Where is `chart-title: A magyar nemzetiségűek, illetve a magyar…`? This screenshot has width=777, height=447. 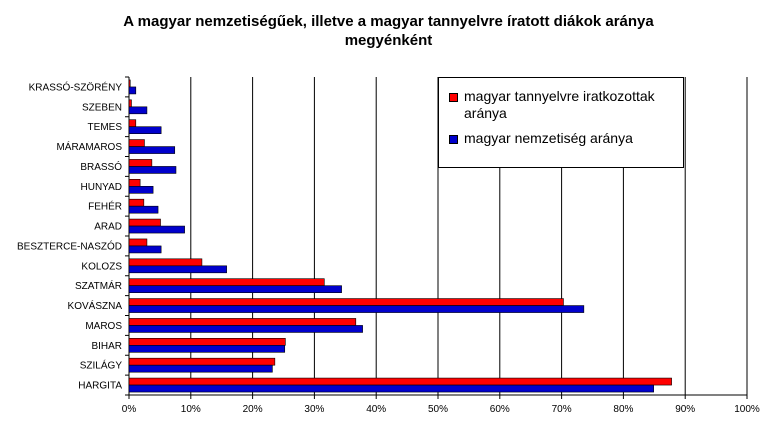 chart-title: A magyar nemzetiségűek, illetve a magyar… is located at coordinates (388, 31).